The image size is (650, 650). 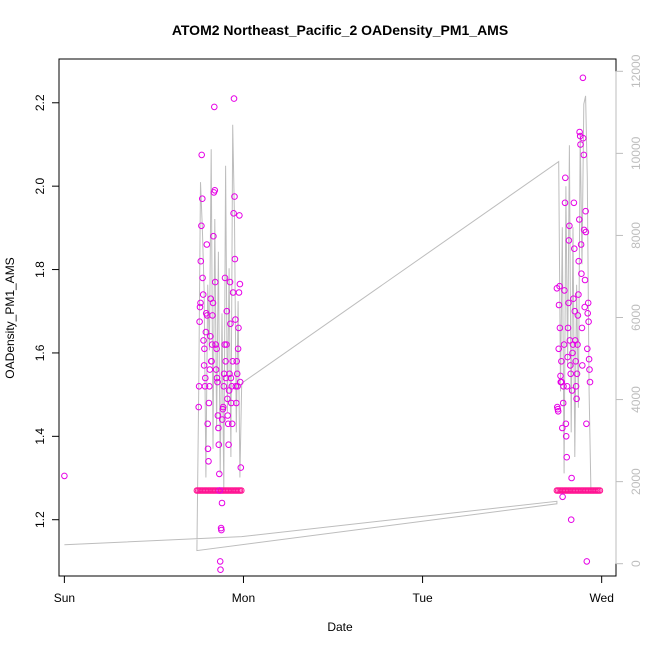 What do you see at coordinates (40, 436) in the screenshot?
I see `y-tick-label: 1.4` at bounding box center [40, 436].